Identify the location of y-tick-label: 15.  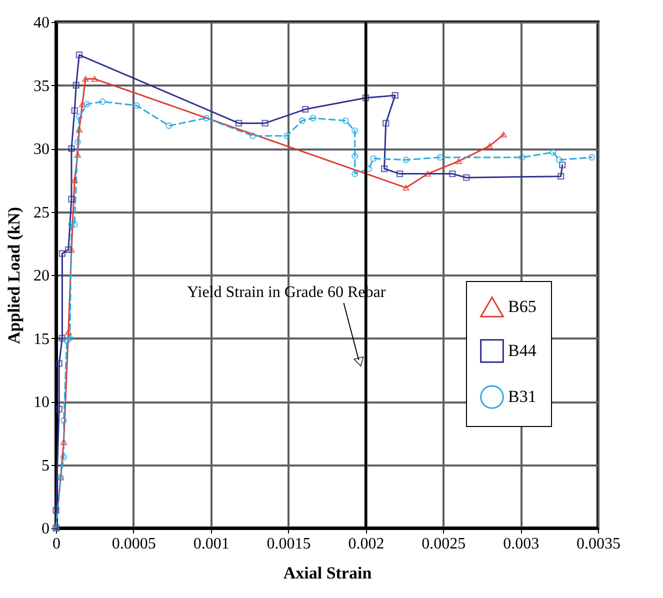
(42, 339).